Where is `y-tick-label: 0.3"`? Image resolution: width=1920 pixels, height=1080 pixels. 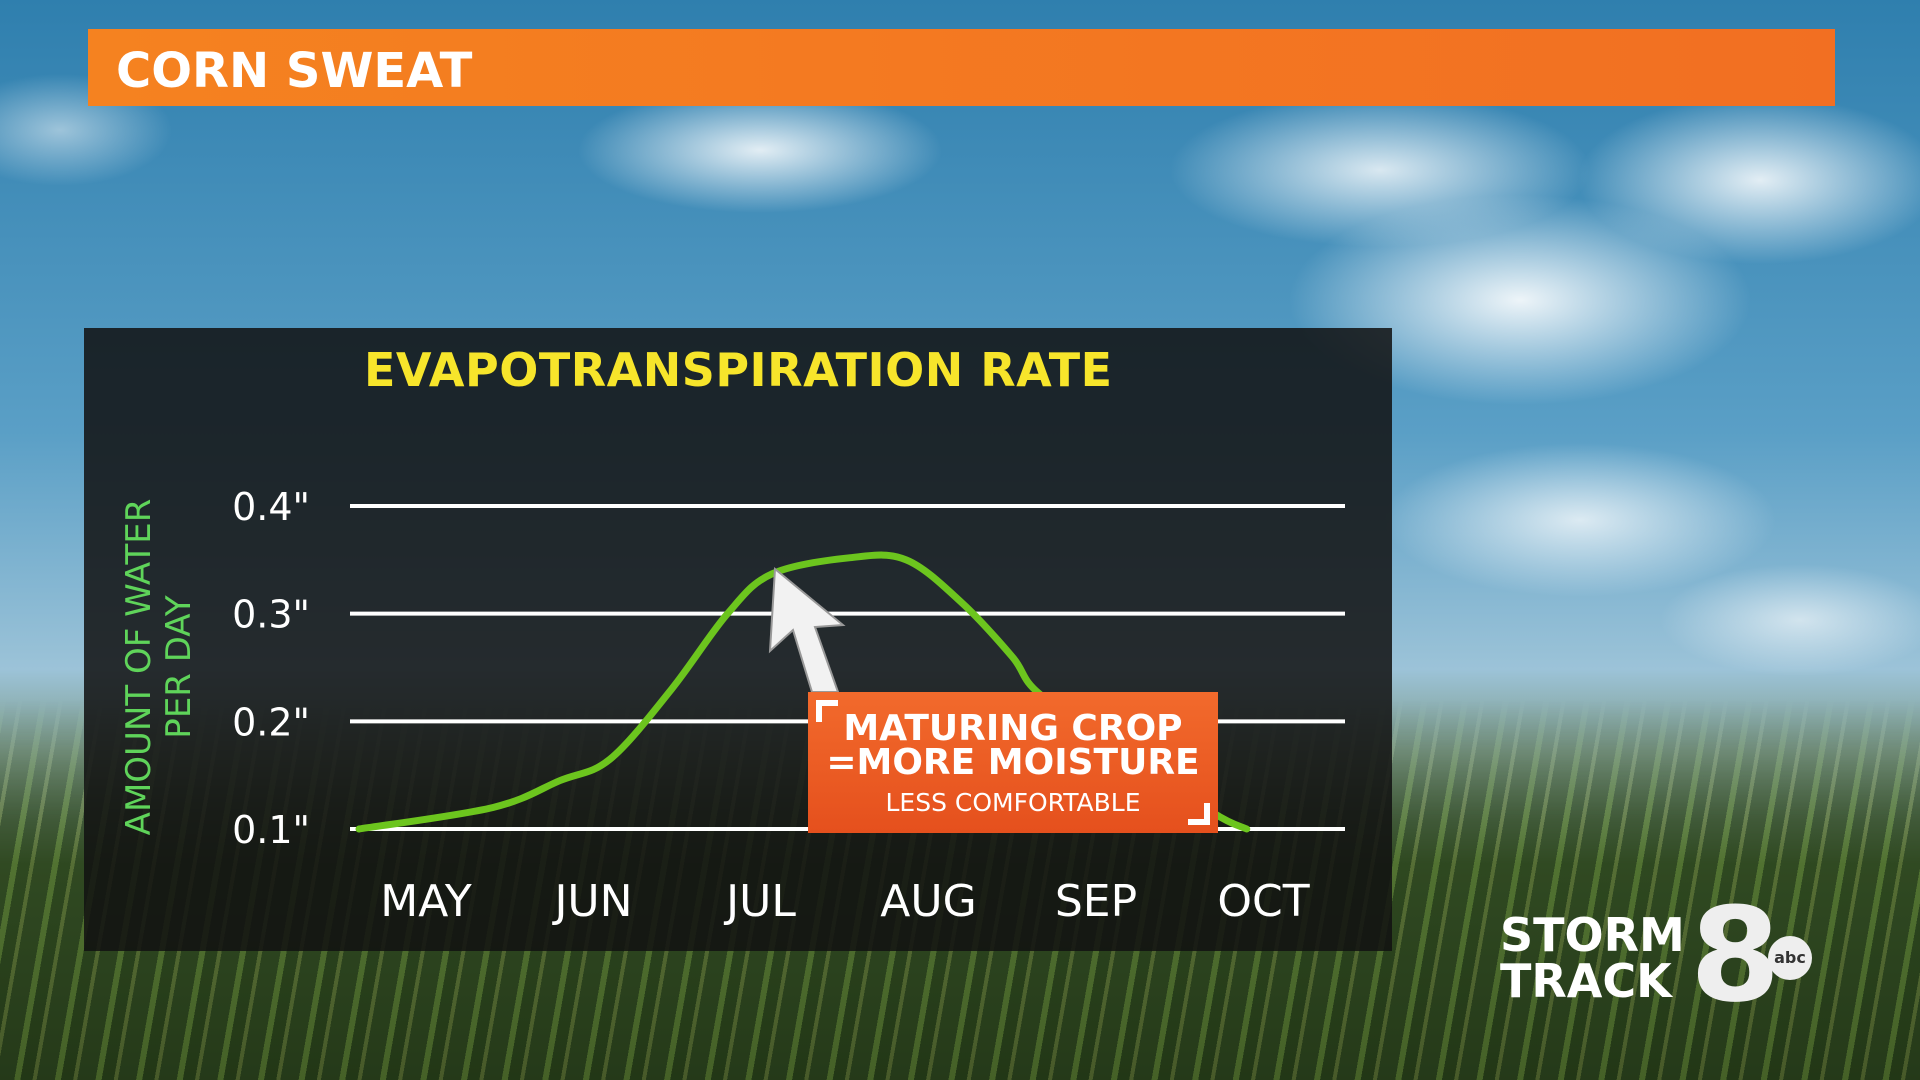 y-tick-label: 0.3" is located at coordinates (271, 615).